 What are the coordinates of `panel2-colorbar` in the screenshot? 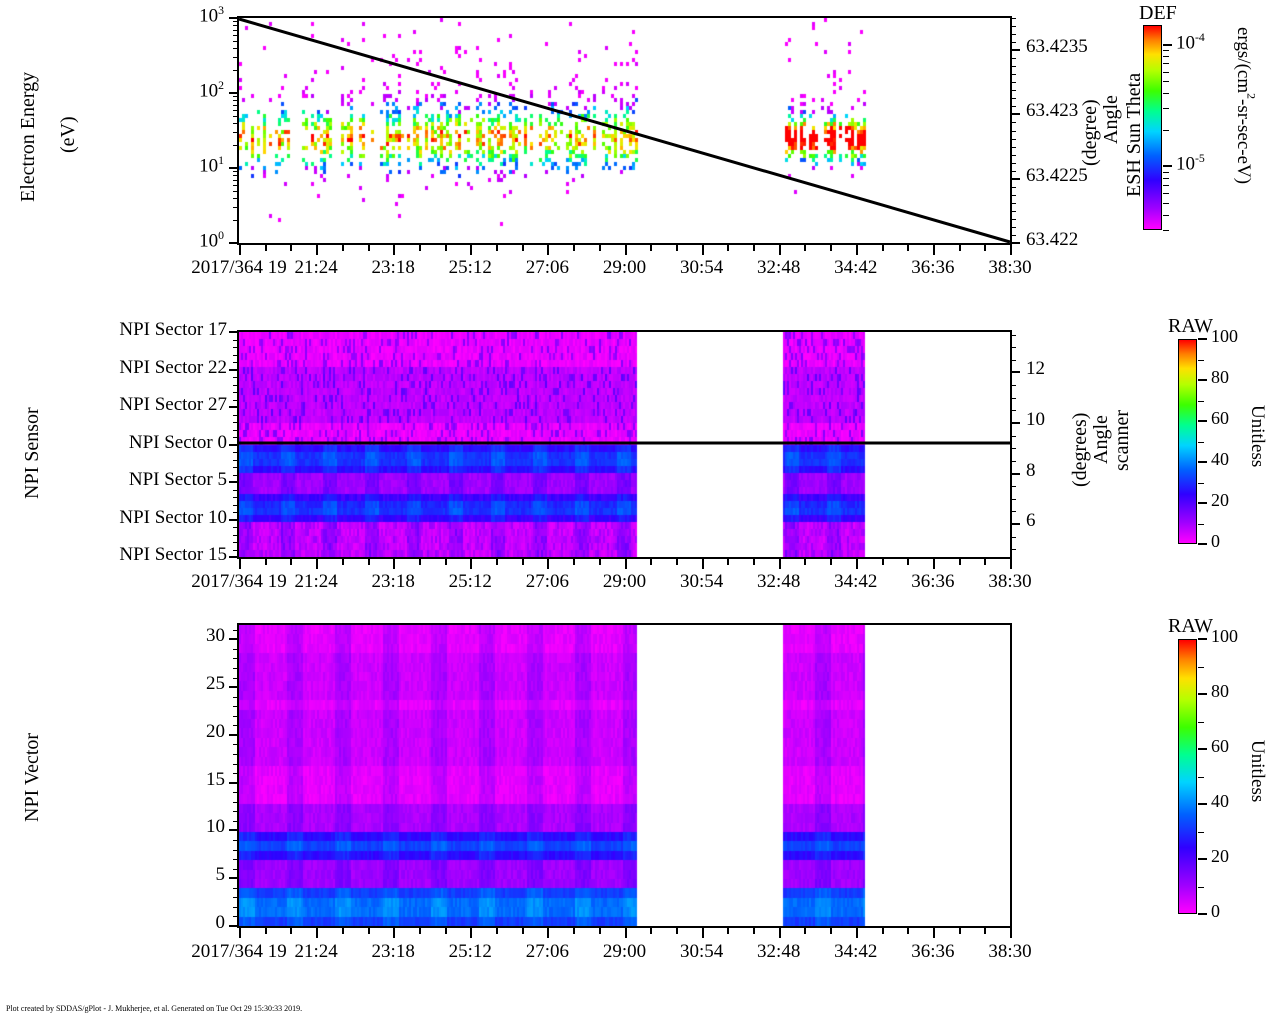 It's located at (1187, 441).